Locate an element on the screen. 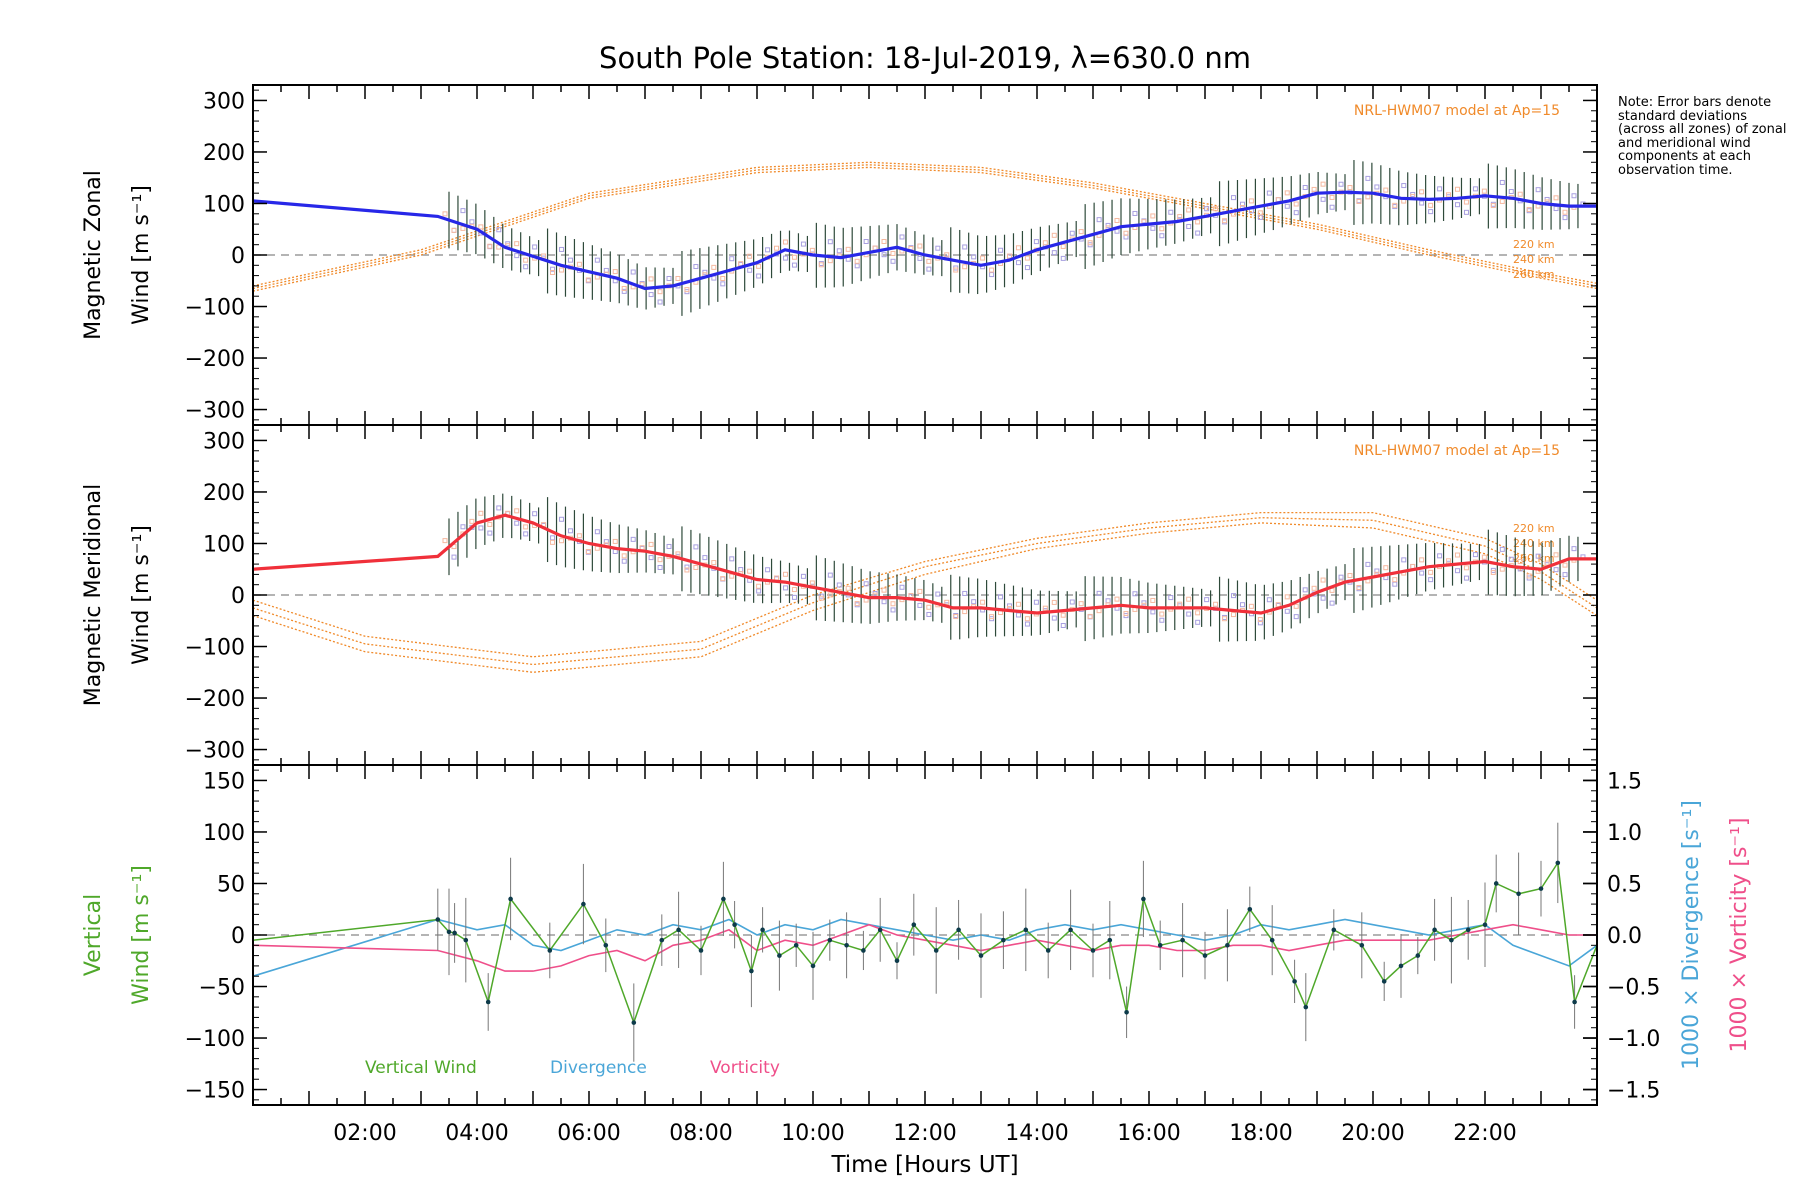  x-axis-label: Time [Hours UT] is located at coordinates (924, 1165).